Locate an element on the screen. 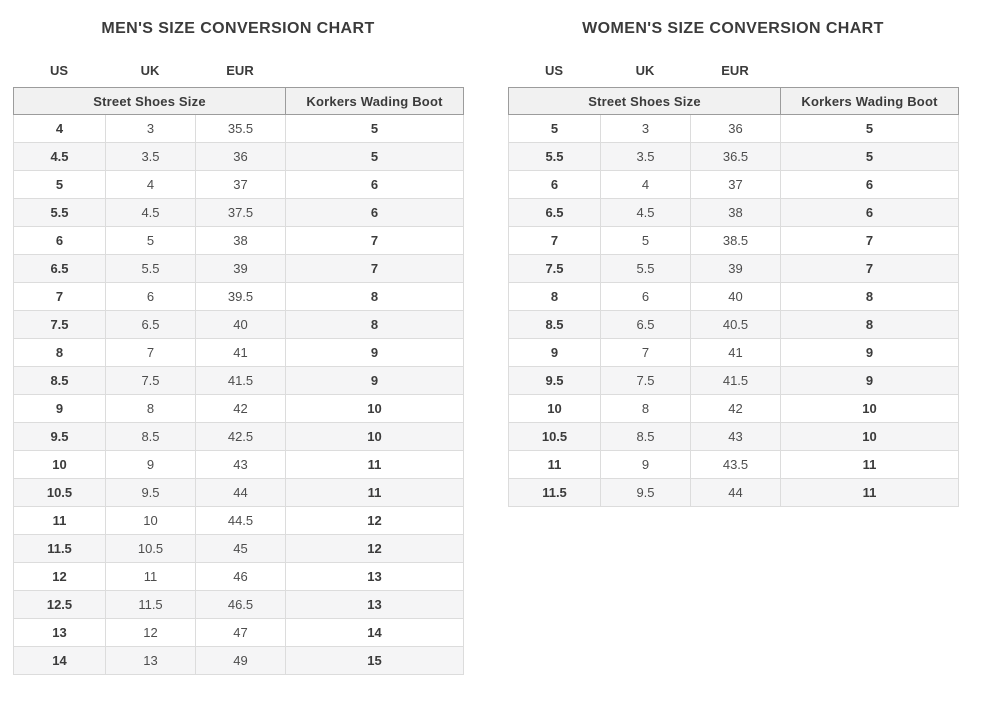 The height and width of the screenshot is (718, 1000). womens-street-shoes-header: Street Shoes Size is located at coordinates (644, 101).